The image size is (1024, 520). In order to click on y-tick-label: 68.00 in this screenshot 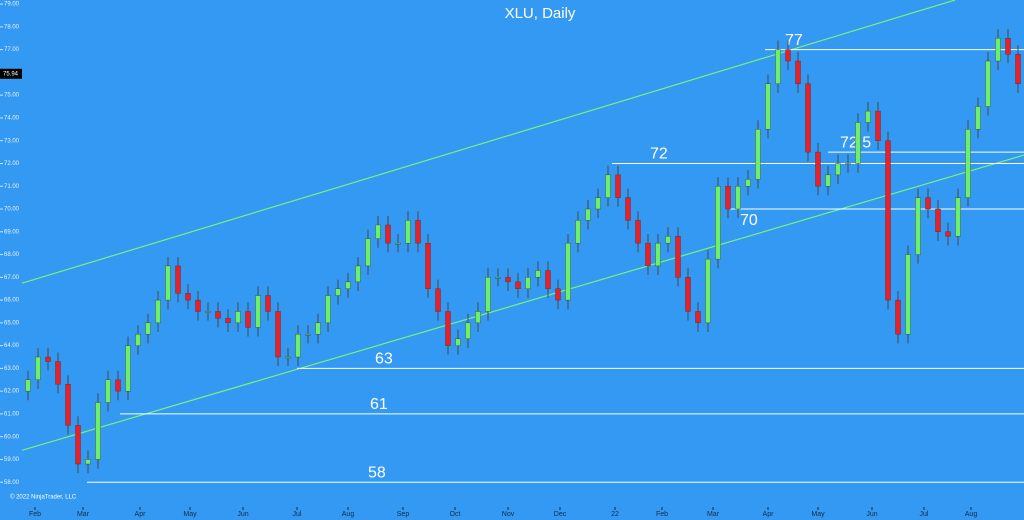, I will do `click(12, 255)`.